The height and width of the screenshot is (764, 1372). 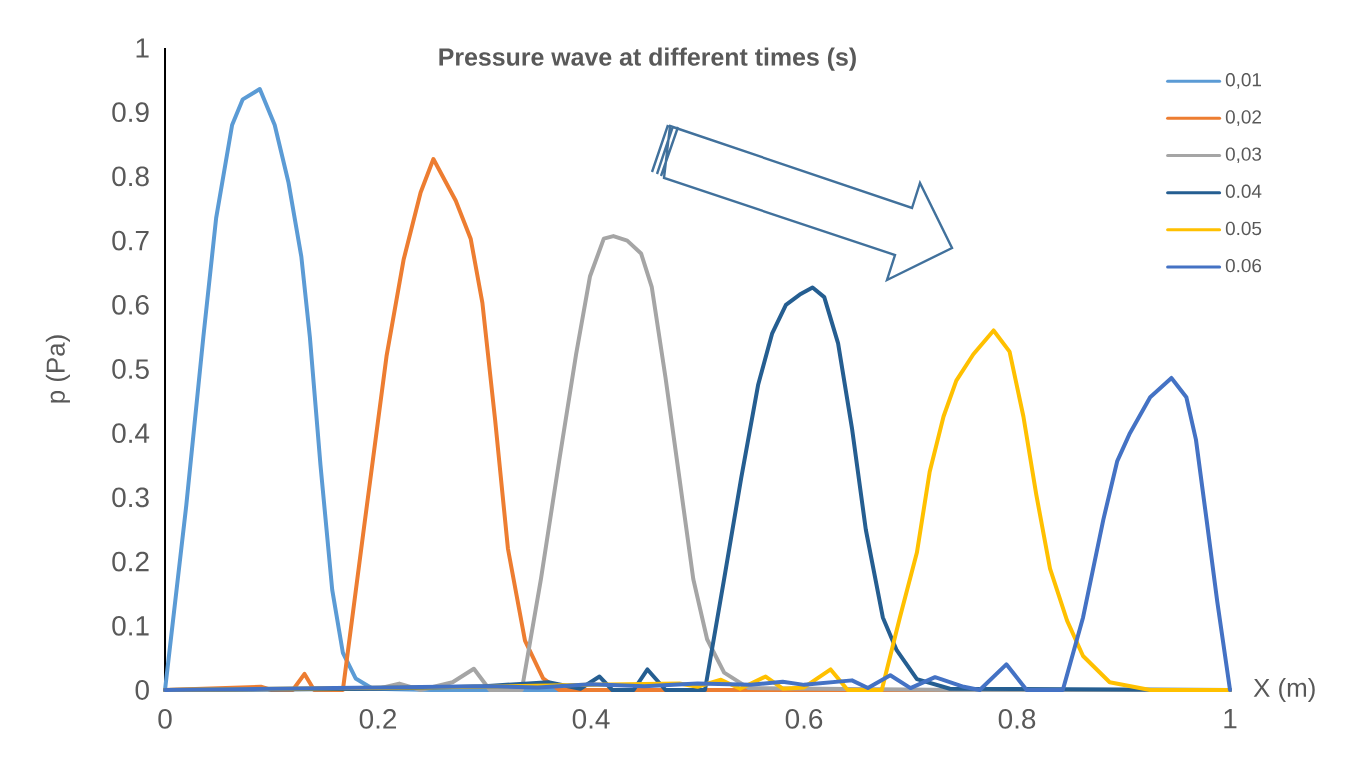 What do you see at coordinates (130, 369) in the screenshot?
I see `y-tick-label: 0.5` at bounding box center [130, 369].